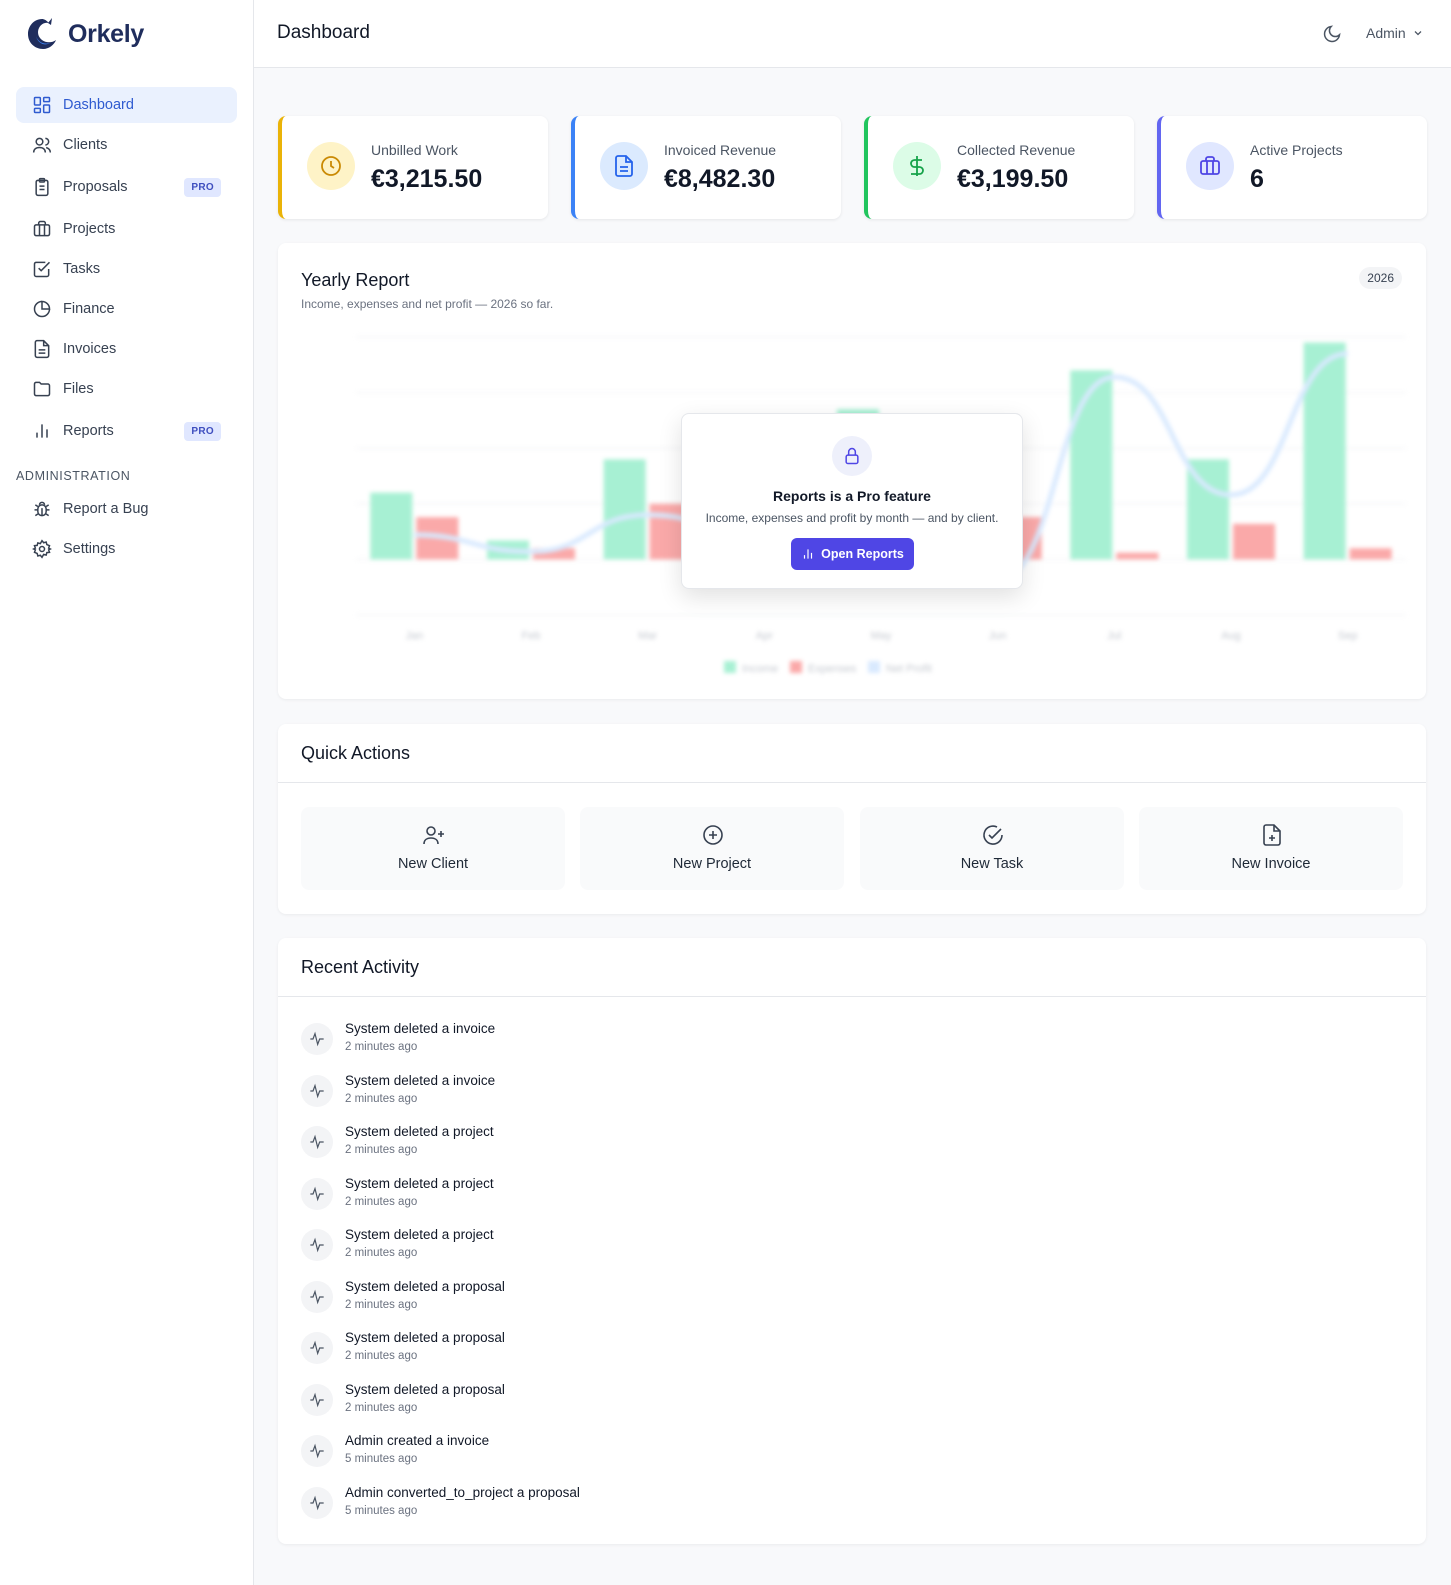 This screenshot has width=1451, height=1585. Describe the element at coordinates (433, 848) in the screenshot. I see `new-client-button: New Client` at that location.